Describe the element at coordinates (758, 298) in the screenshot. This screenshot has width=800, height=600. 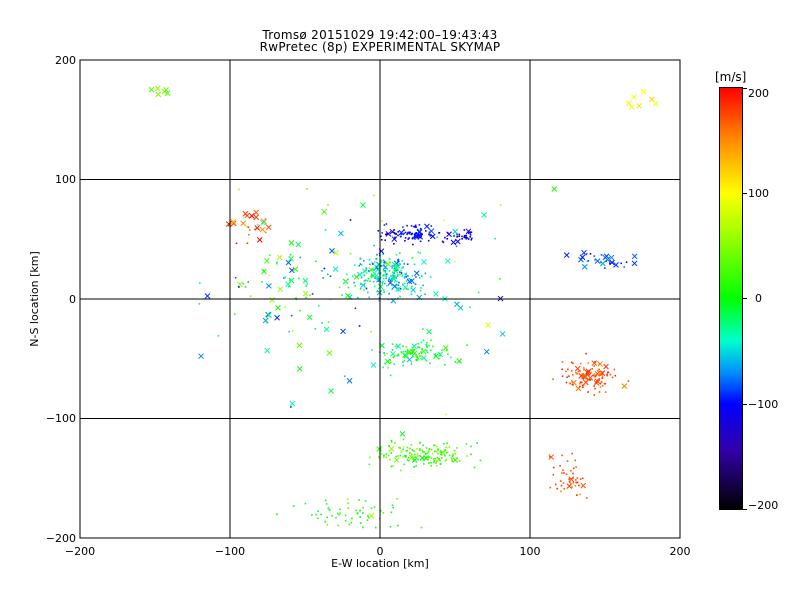
I see `colorbar-tick-label: 0` at that location.